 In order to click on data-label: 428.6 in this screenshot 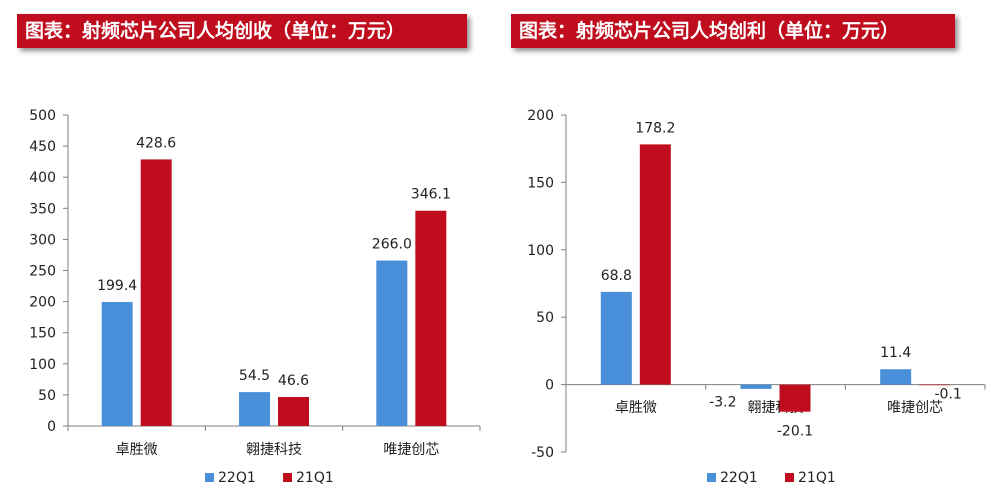, I will do `click(156, 143)`.